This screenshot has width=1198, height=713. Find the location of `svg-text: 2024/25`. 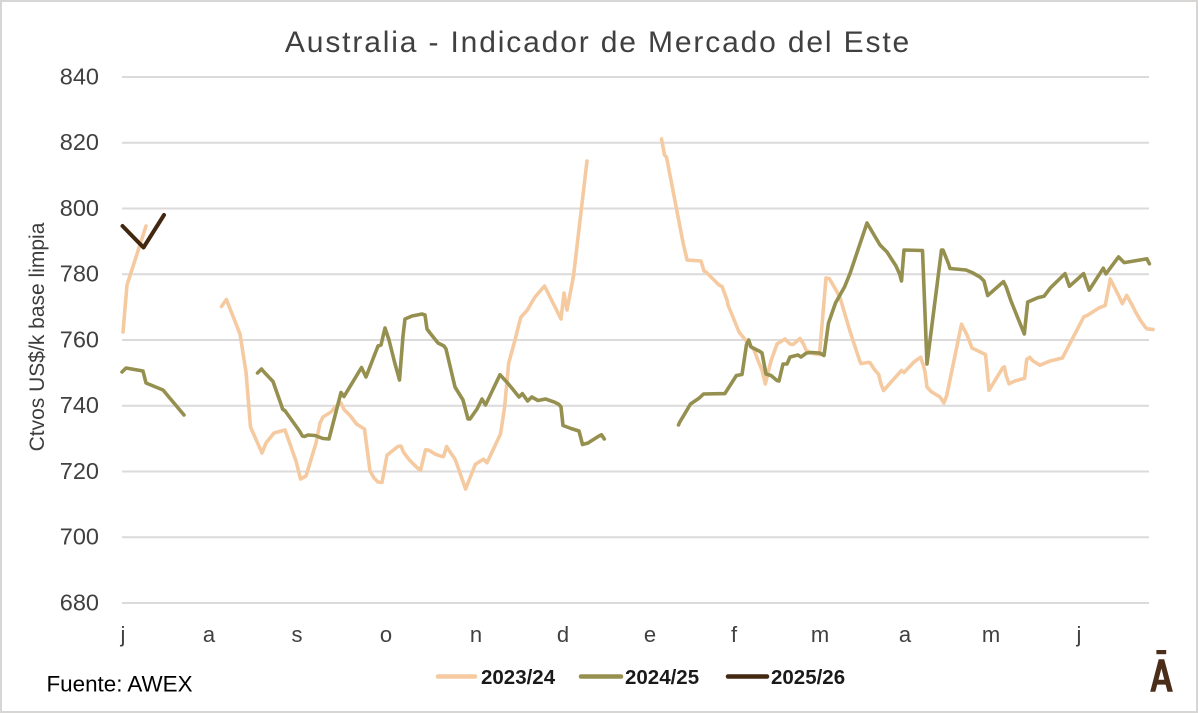

svg-text: 2024/25 is located at coordinates (662, 677).